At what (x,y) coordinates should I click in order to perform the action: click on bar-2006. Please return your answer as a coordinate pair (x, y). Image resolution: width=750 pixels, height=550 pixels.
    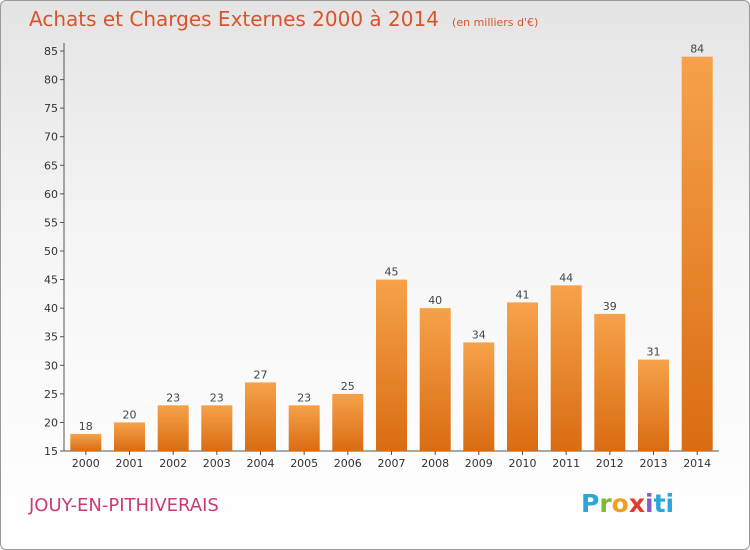
    Looking at the image, I should click on (348, 422).